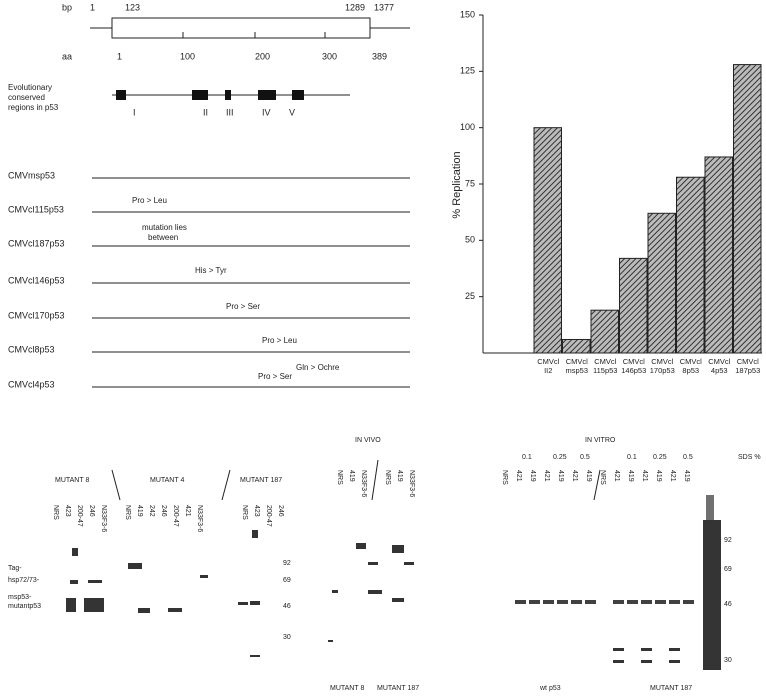 Image resolution: width=766 pixels, height=696 pixels. What do you see at coordinates (149, 200) in the screenshot?
I see `mutation-note: Pro > Leu` at bounding box center [149, 200].